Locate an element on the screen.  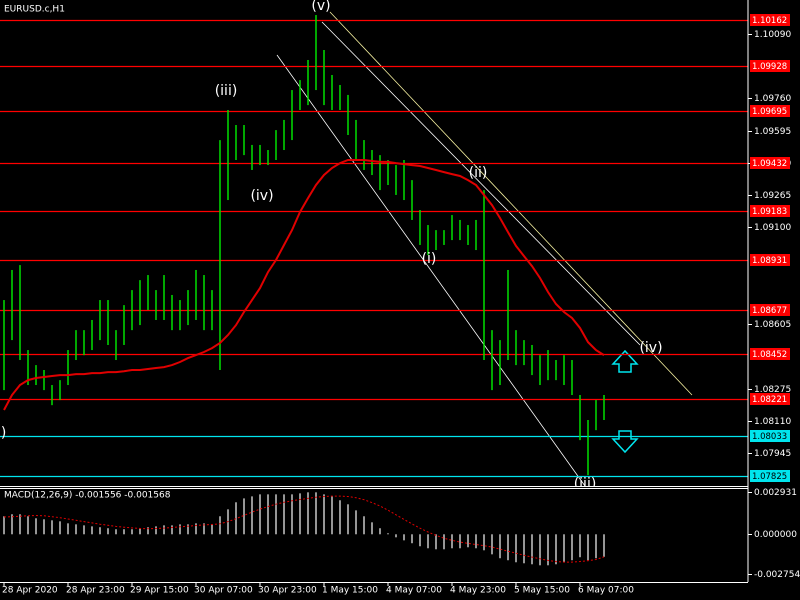
y-tick-label: 0.002931 is located at coordinates (775, 493).